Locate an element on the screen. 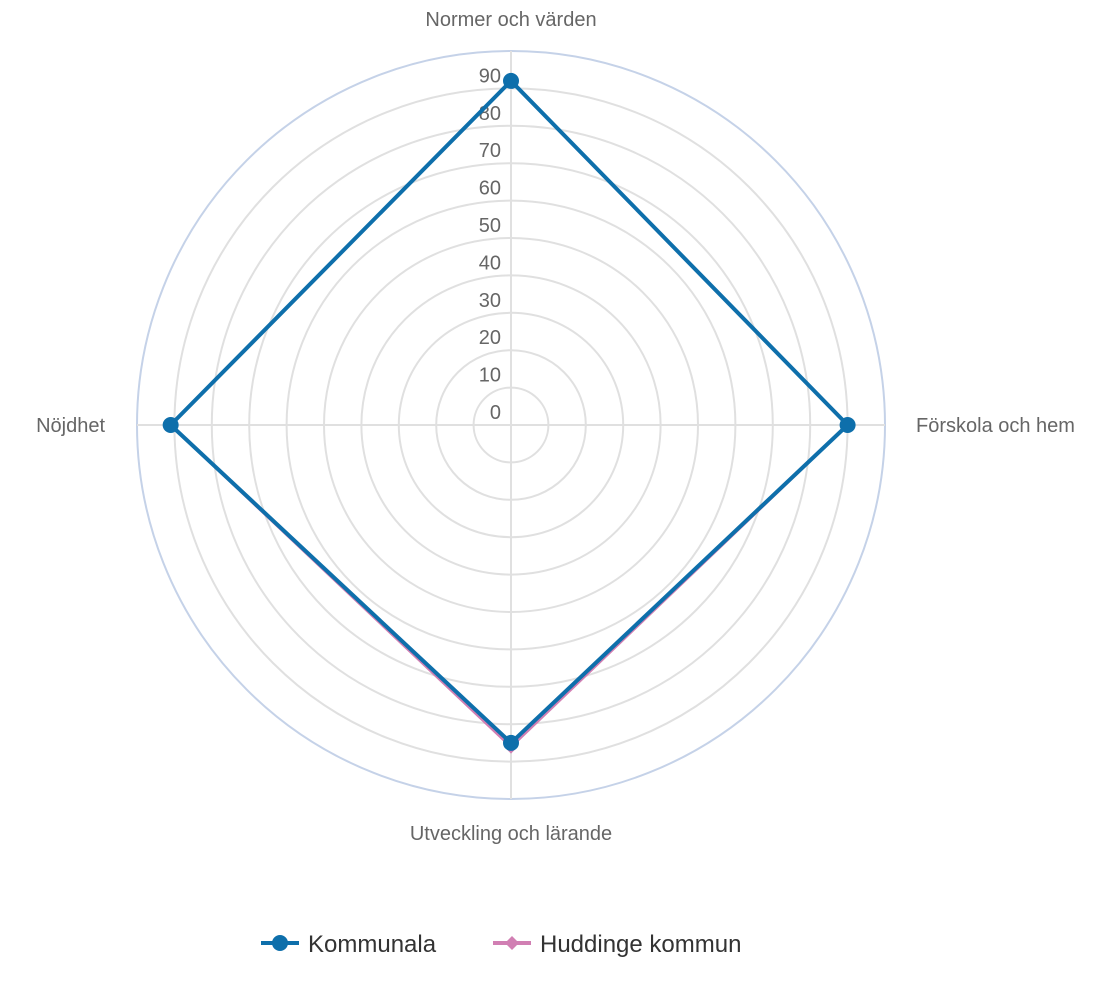 The image size is (1115, 993). r-tick-label: 50 is located at coordinates (490, 226).